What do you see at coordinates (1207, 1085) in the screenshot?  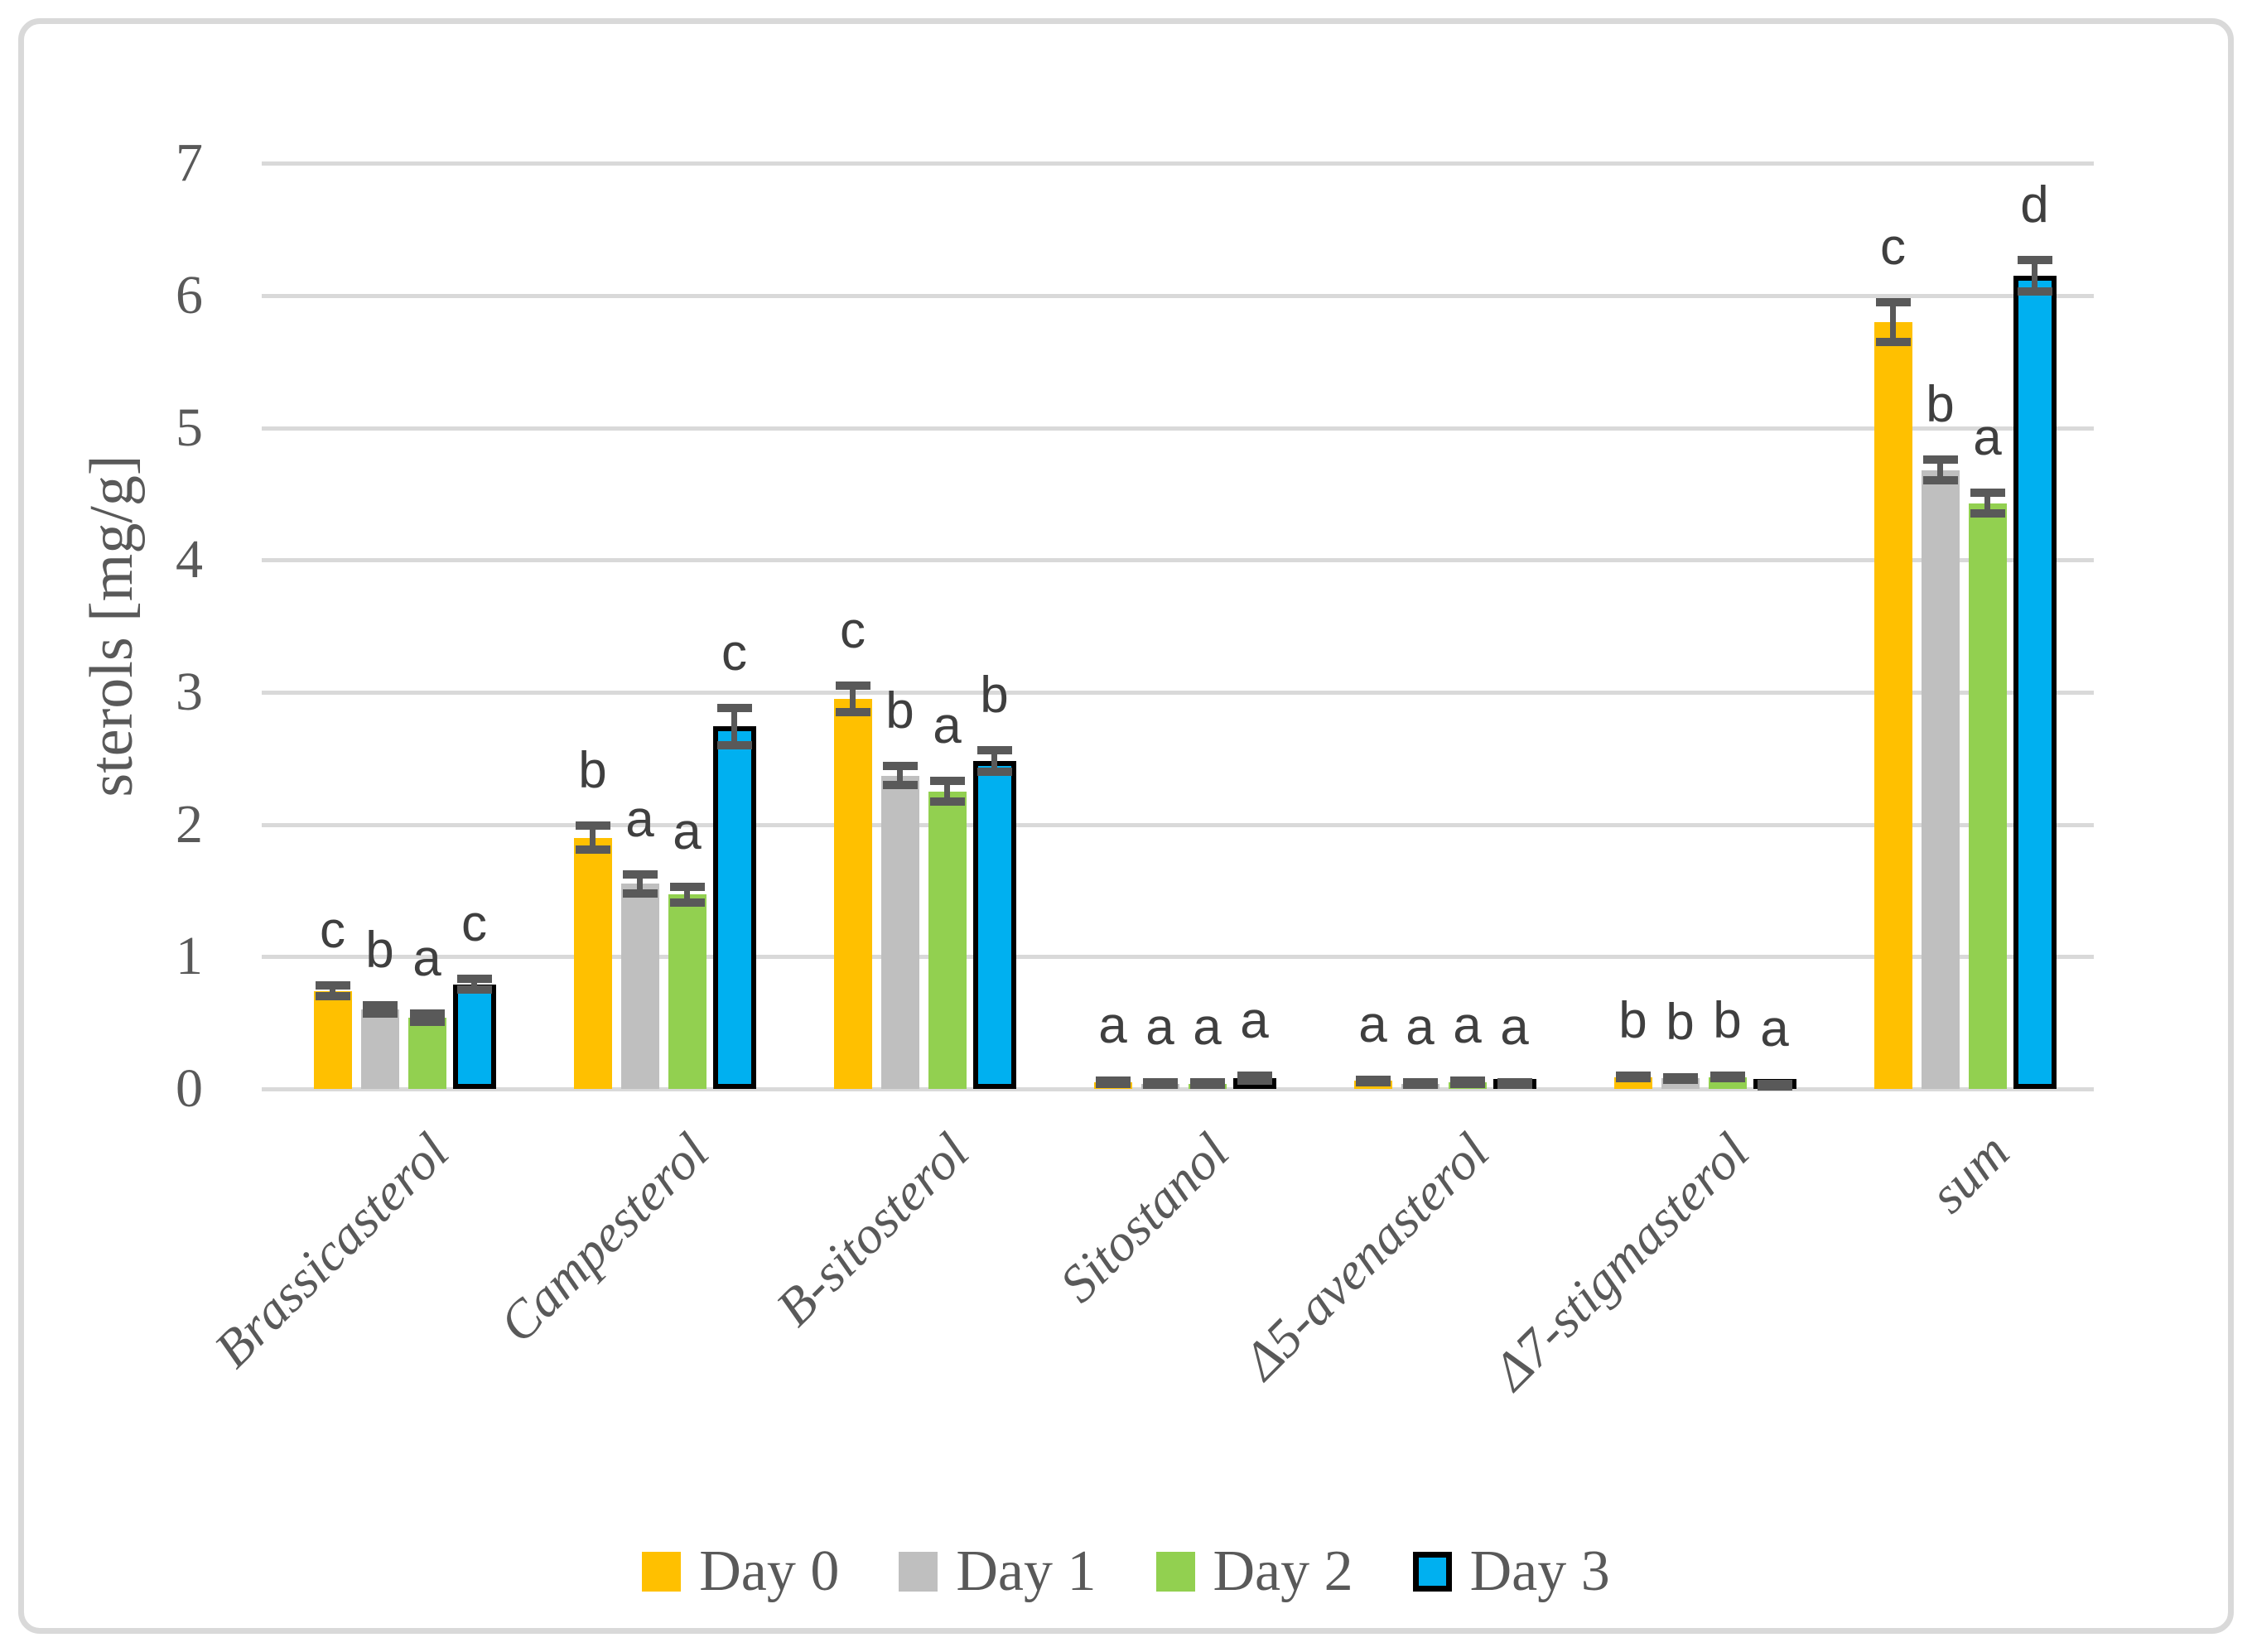 I see `error-cap-bottom-day-2-sitostanol` at bounding box center [1207, 1085].